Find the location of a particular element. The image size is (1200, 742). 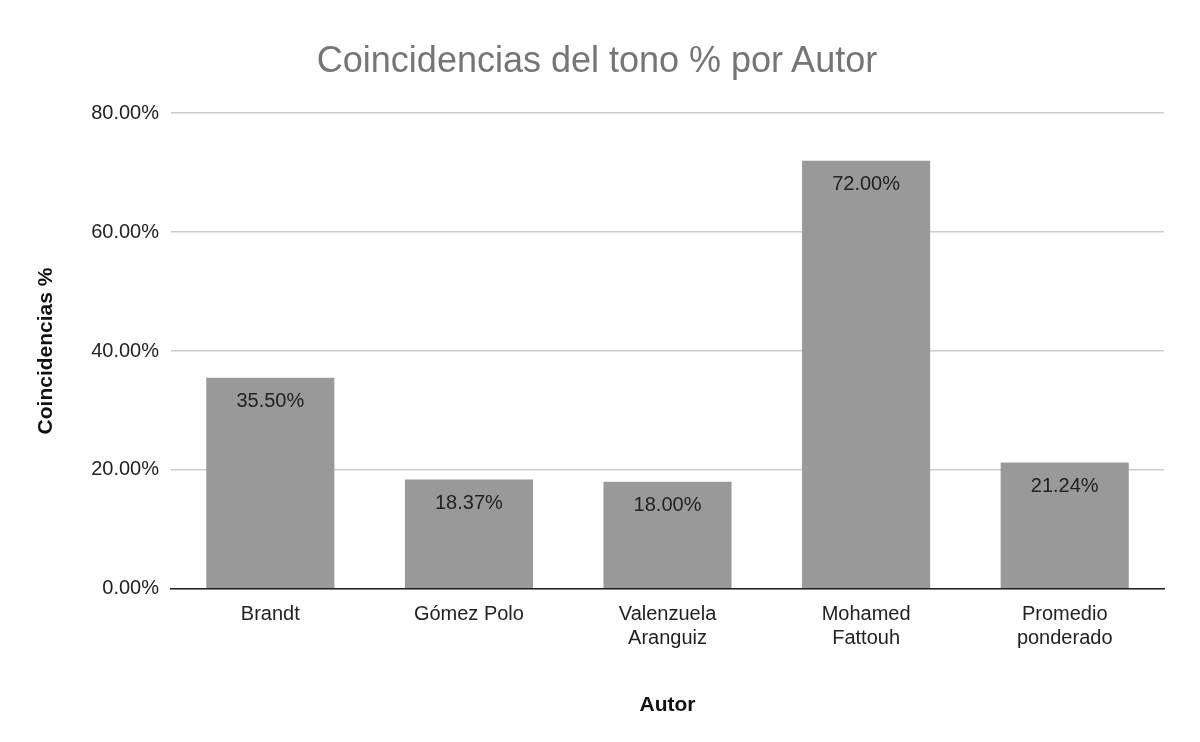

y-axis-title: Coincidencias % is located at coordinates (45, 351).